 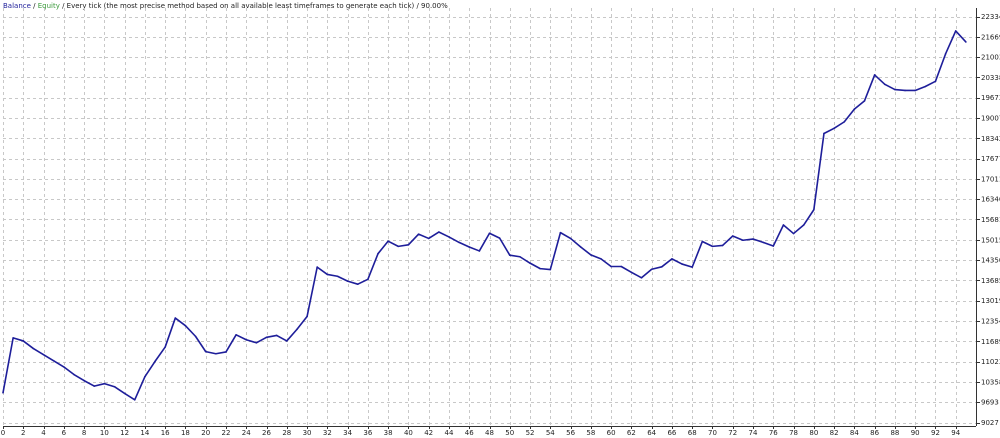 What do you see at coordinates (894, 433) in the screenshot?
I see `x-tick-label-44: 88` at bounding box center [894, 433].